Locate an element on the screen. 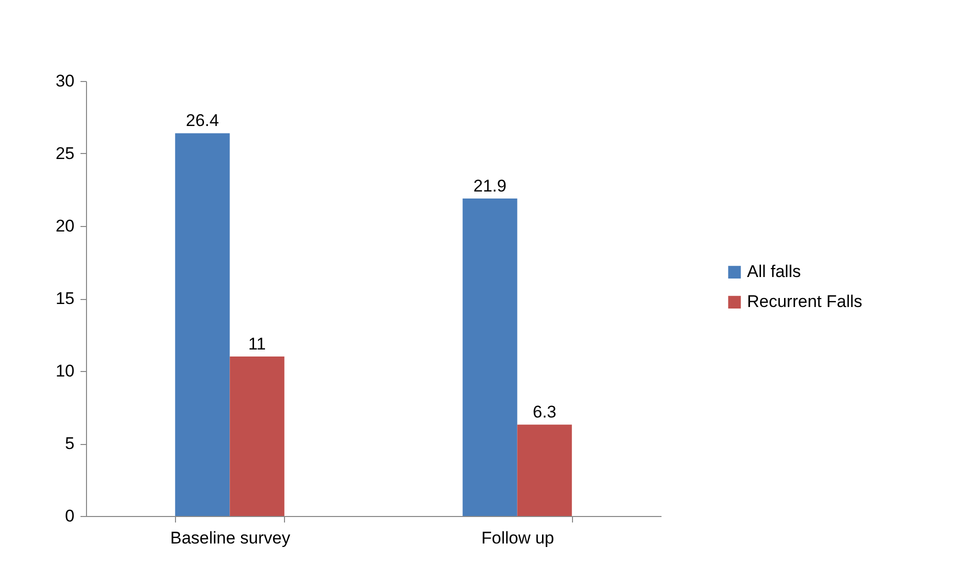 This screenshot has width=958, height=581. y-tick-label: 25 is located at coordinates (65, 153).